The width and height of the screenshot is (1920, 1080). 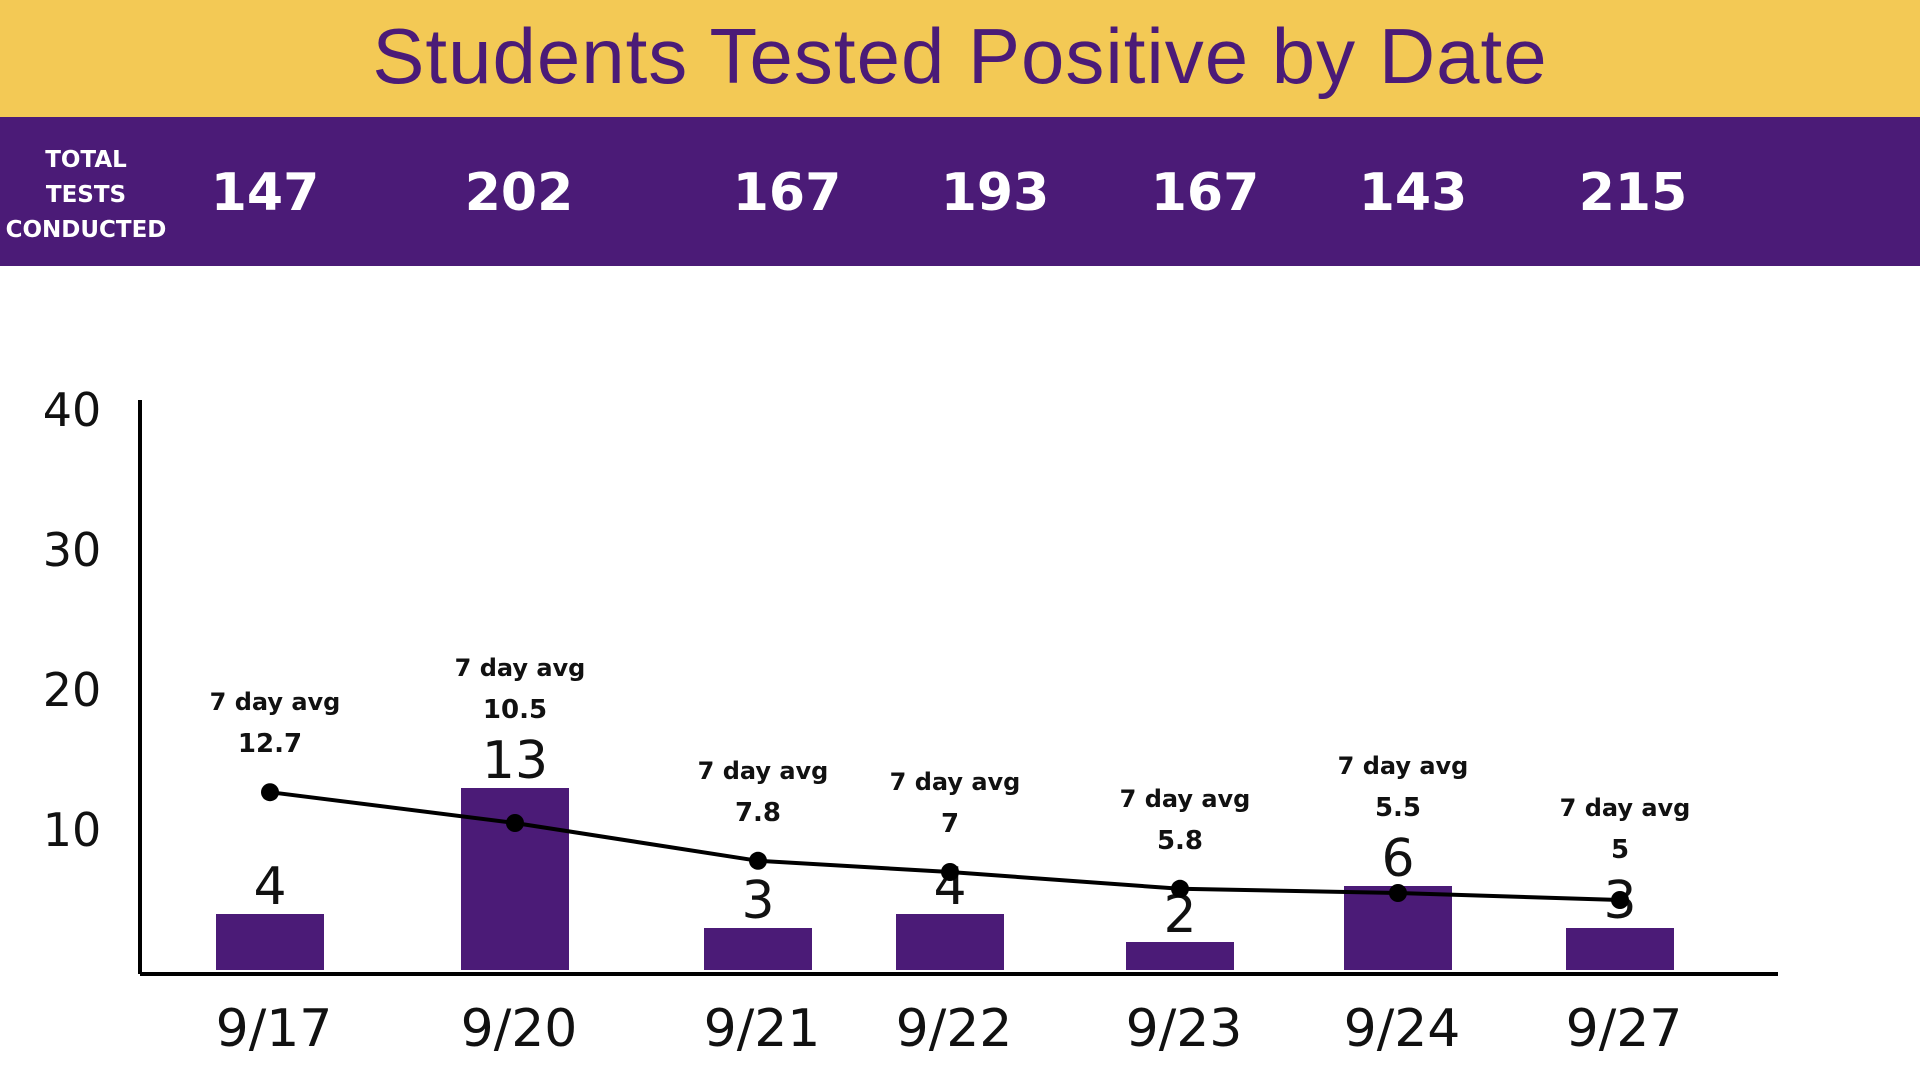 I want to click on title-banner: Students Tested Positive by Date, so click(x=960, y=58).